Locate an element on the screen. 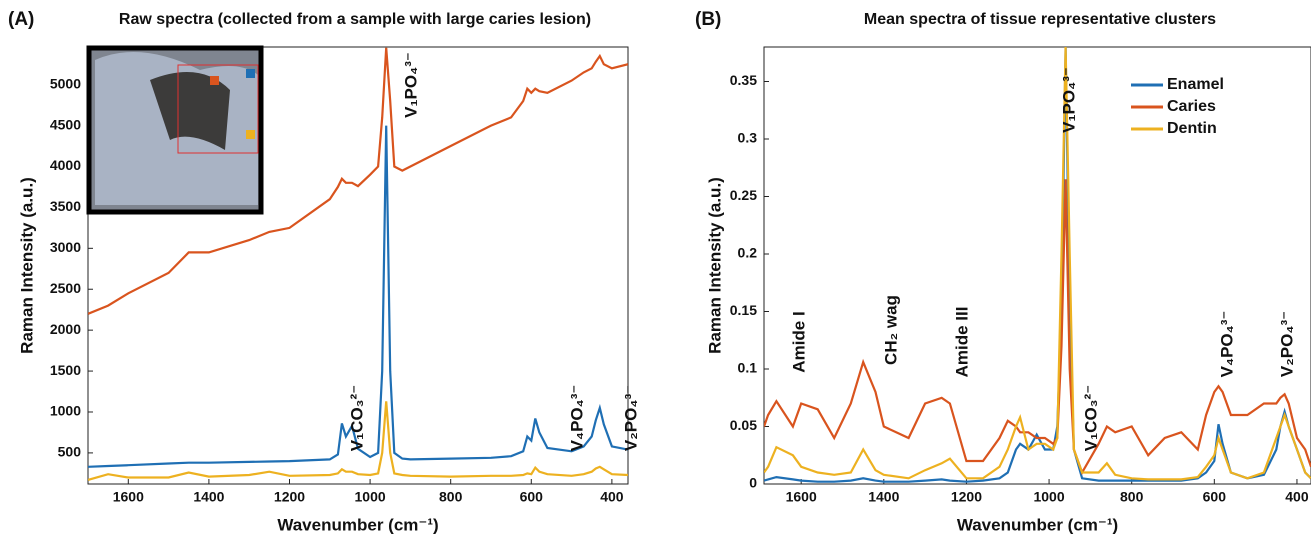  panel-label: (B) is located at coordinates (708, 19).